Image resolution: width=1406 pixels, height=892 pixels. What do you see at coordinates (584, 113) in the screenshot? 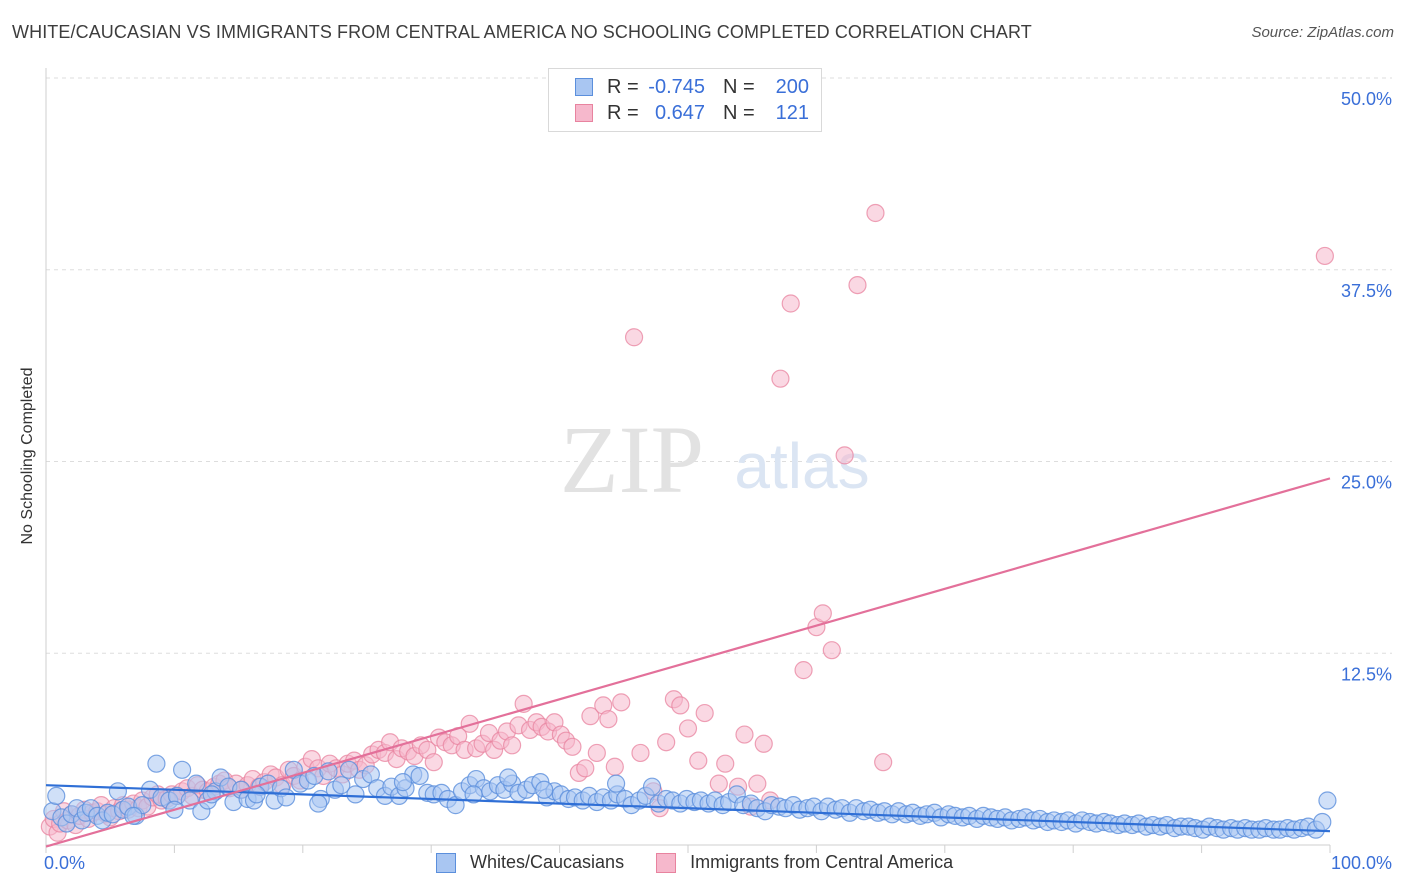
I see `legend-swatch-immigrants` at bounding box center [584, 113].